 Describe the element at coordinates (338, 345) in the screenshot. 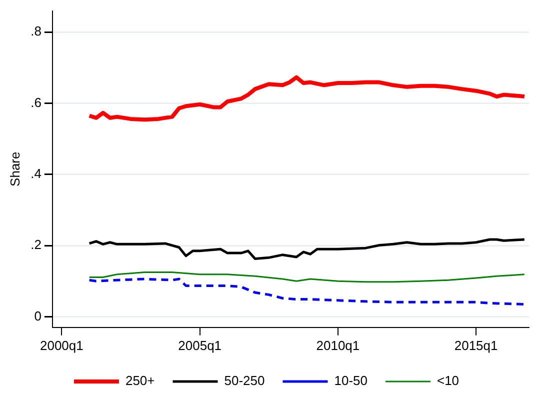

I see `x-tick-label: 2010q1` at that location.